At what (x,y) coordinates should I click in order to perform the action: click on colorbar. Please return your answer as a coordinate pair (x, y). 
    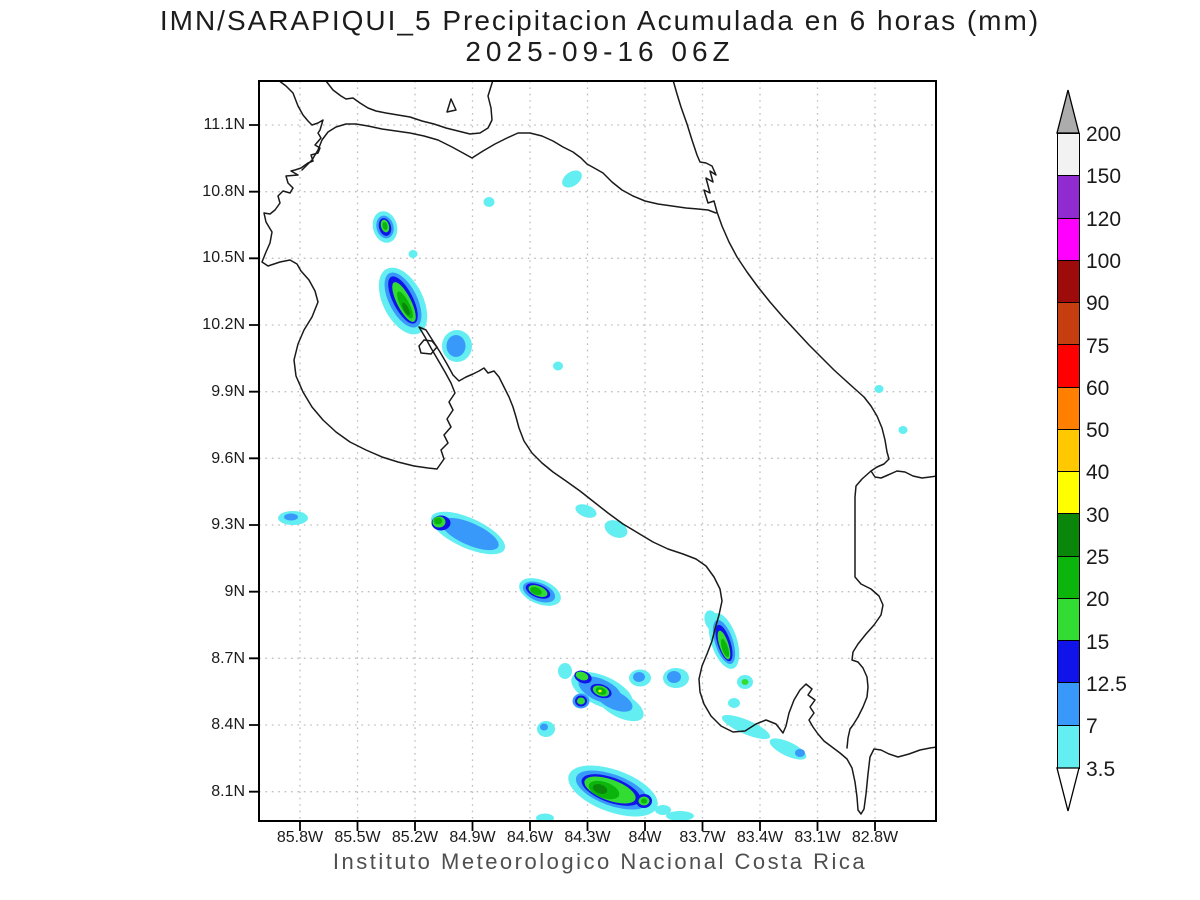
    Looking at the image, I should click on (1068, 451).